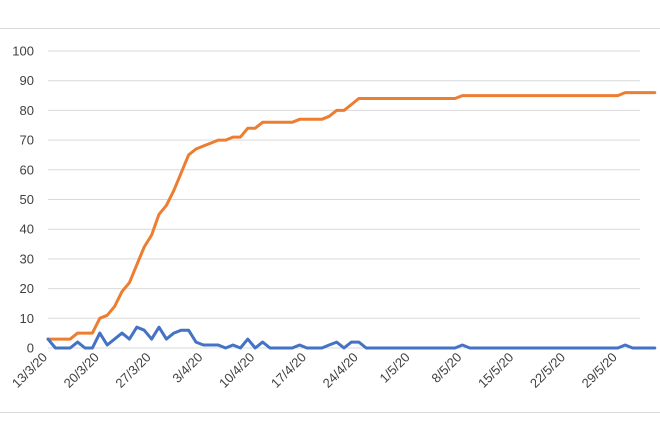  What do you see at coordinates (27, 80) in the screenshot?
I see `y-tick-label: 90` at bounding box center [27, 80].